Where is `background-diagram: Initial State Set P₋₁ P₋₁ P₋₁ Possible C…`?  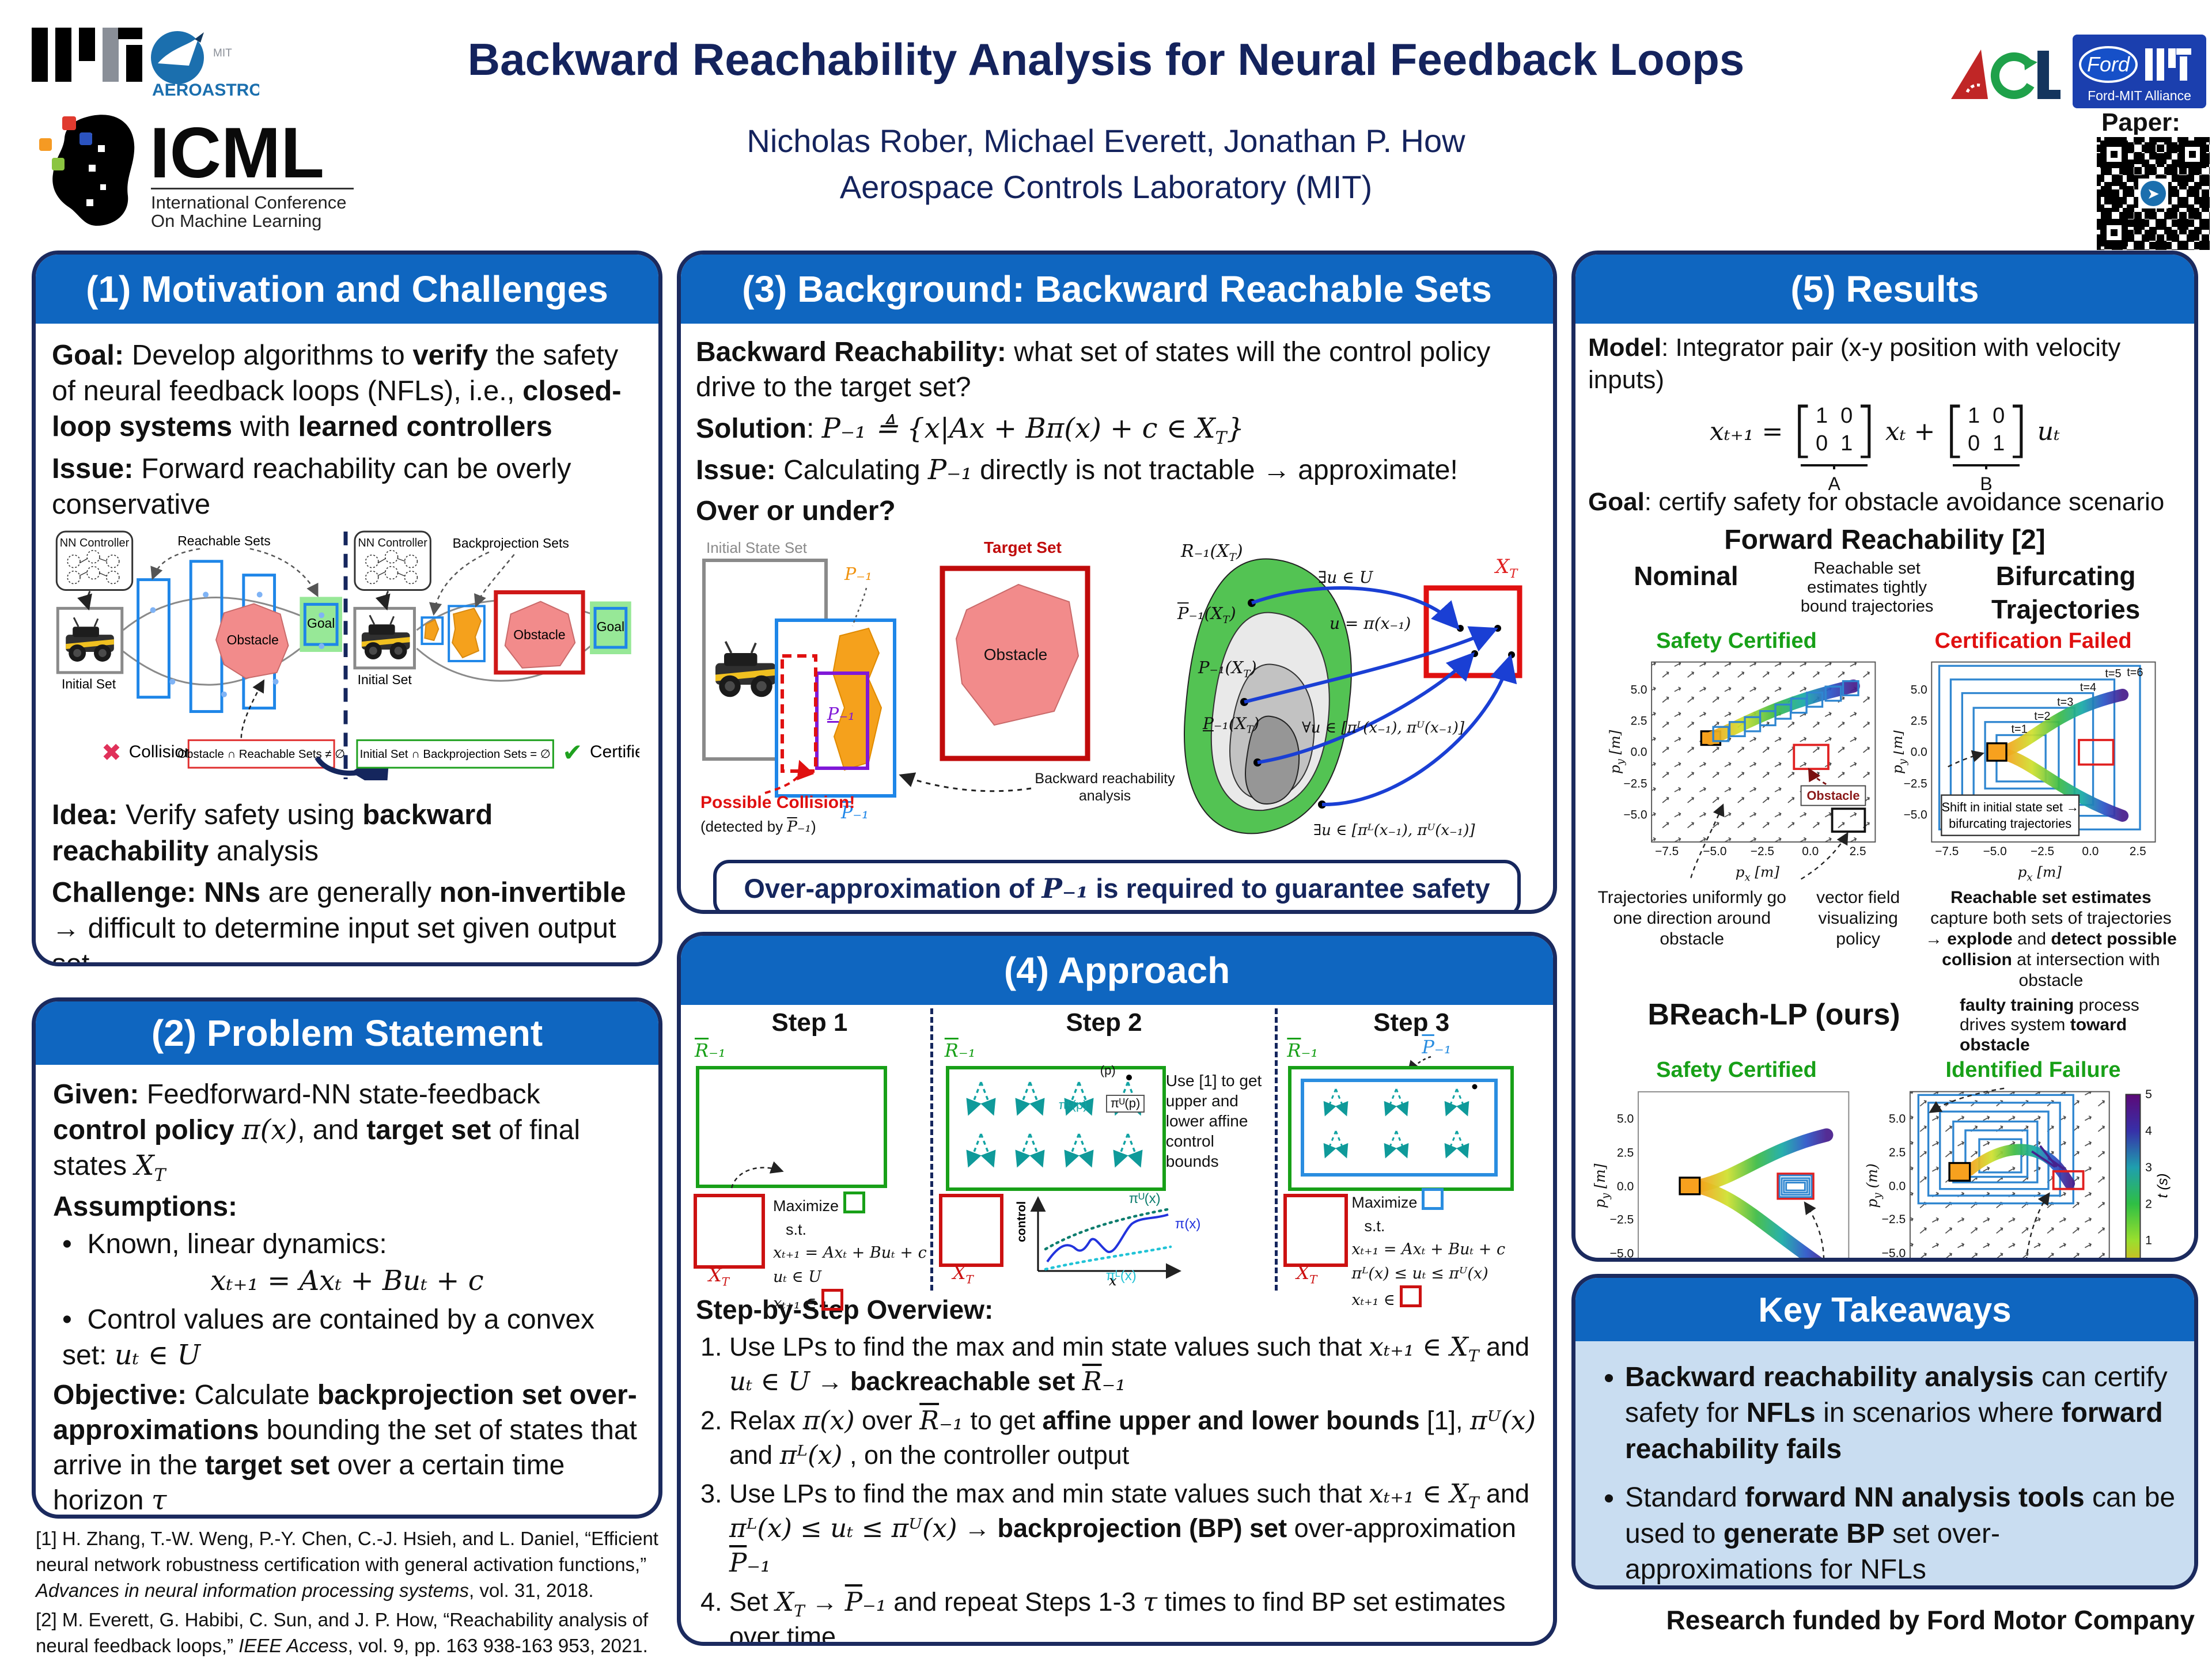 background-diagram: Initial State Set P₋₁ P₋₁ P₋₁ Possible C… is located at coordinates (1113, 693).